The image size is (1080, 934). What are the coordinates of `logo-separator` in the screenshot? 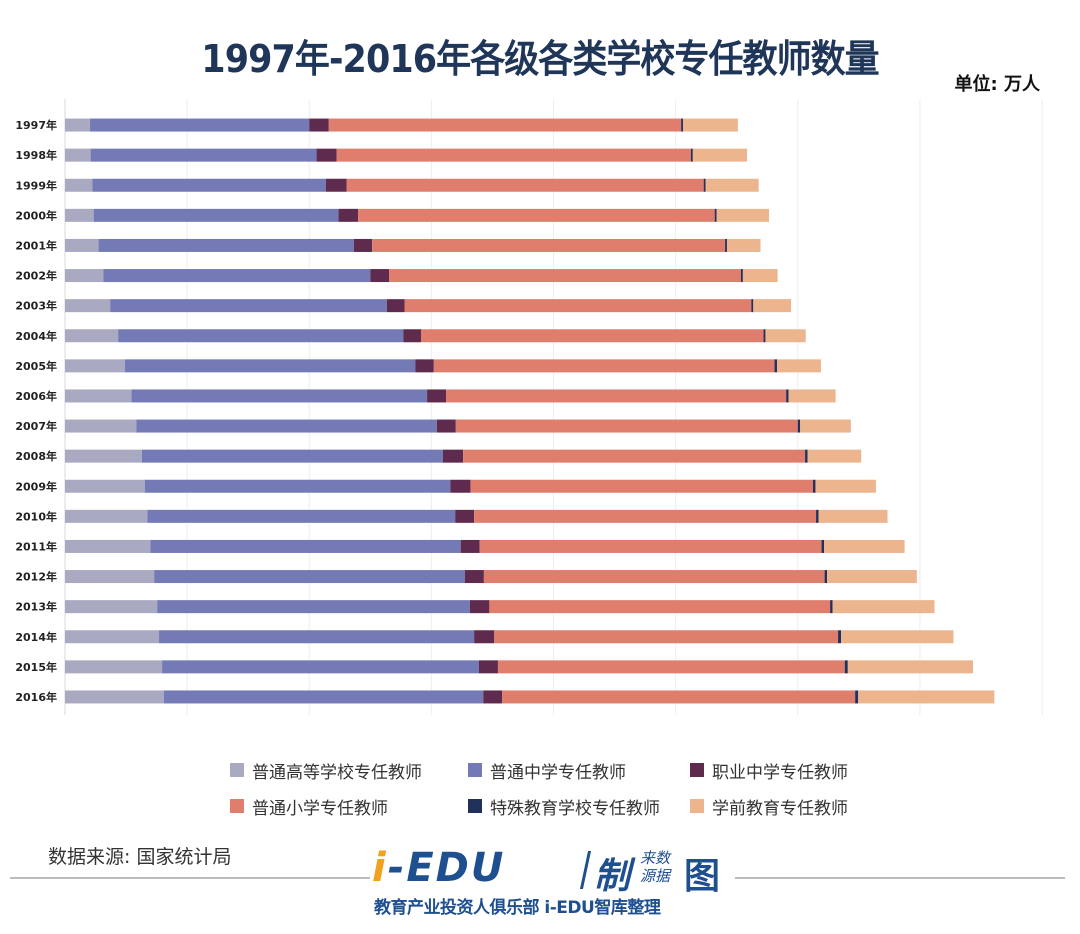 It's located at (585, 870).